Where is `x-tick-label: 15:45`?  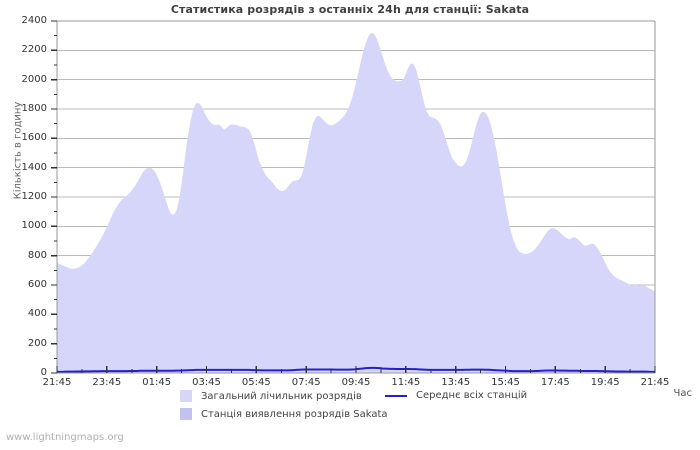
x-tick-label: 15:45 is located at coordinates (505, 382).